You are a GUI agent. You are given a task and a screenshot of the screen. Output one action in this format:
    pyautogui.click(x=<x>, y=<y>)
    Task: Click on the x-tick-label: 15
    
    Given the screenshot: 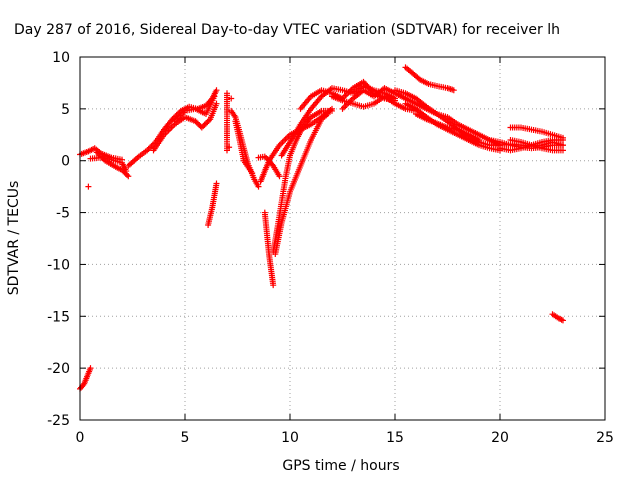 What is the action you would take?
    pyautogui.click(x=395, y=438)
    